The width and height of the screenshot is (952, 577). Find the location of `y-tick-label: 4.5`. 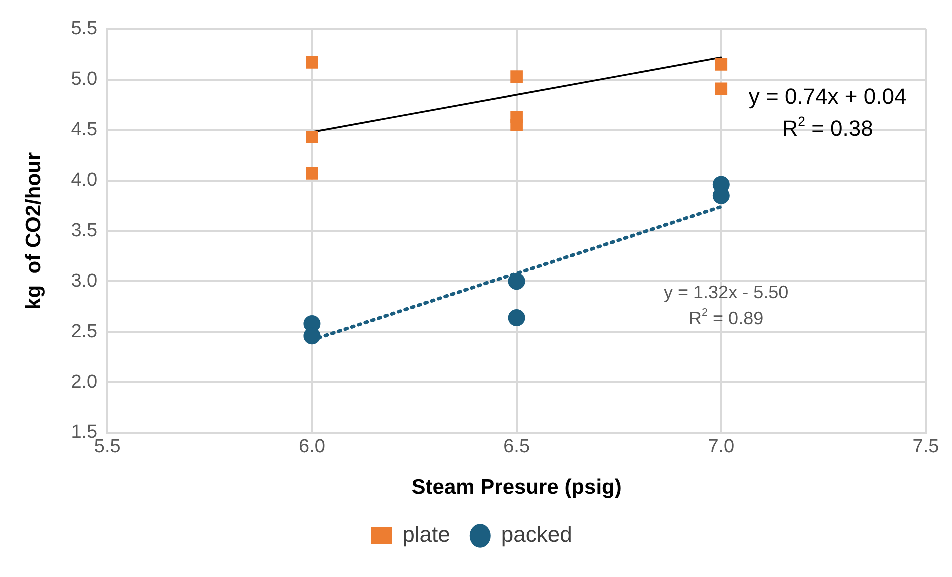

y-tick-label: 4.5 is located at coordinates (84, 130).